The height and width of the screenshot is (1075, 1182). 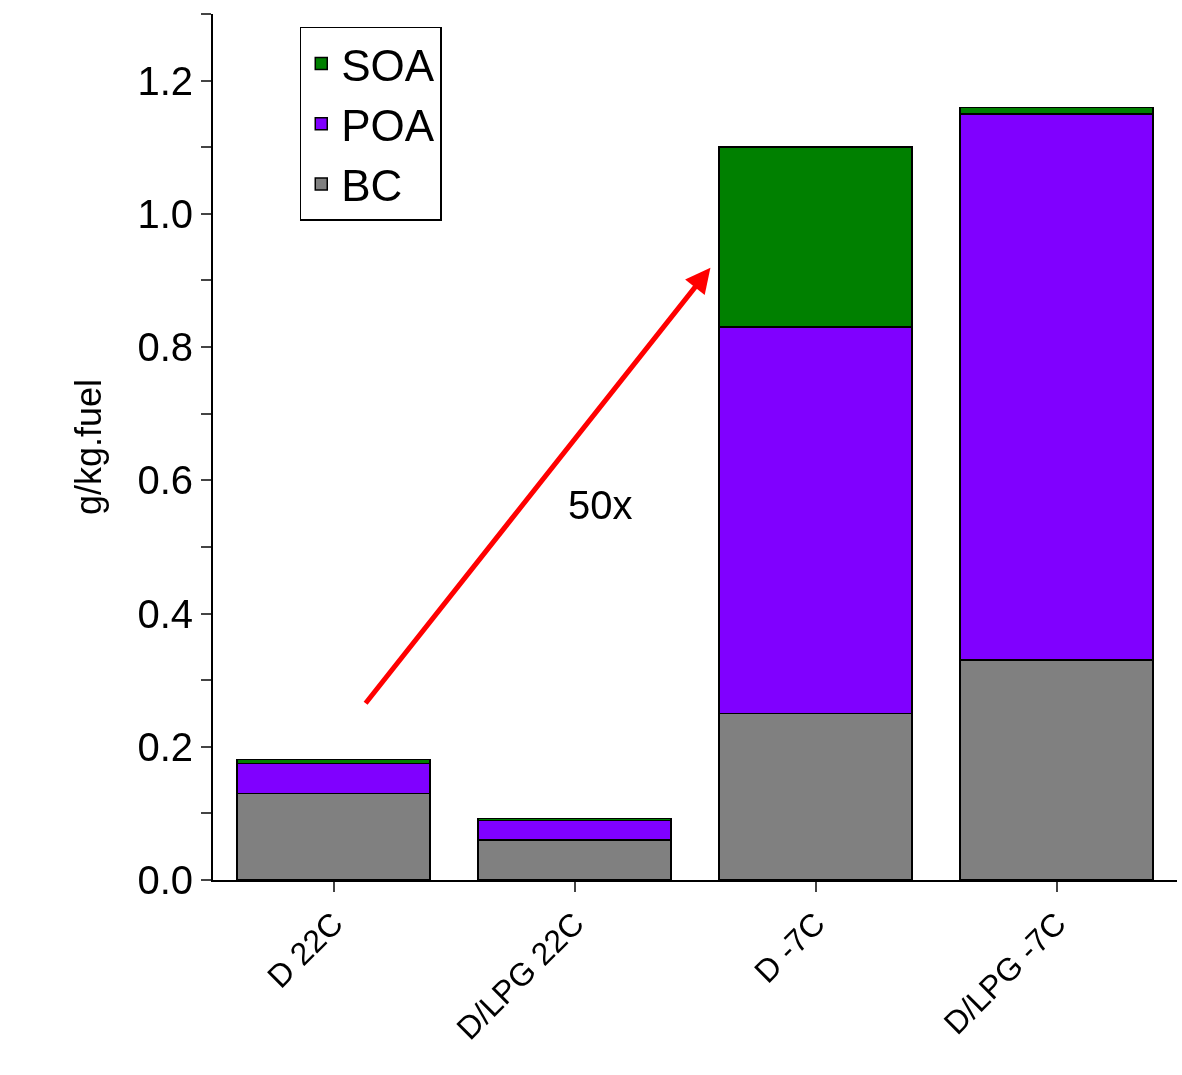 I want to click on y-tick-label: 0.4, so click(x=165, y=613).